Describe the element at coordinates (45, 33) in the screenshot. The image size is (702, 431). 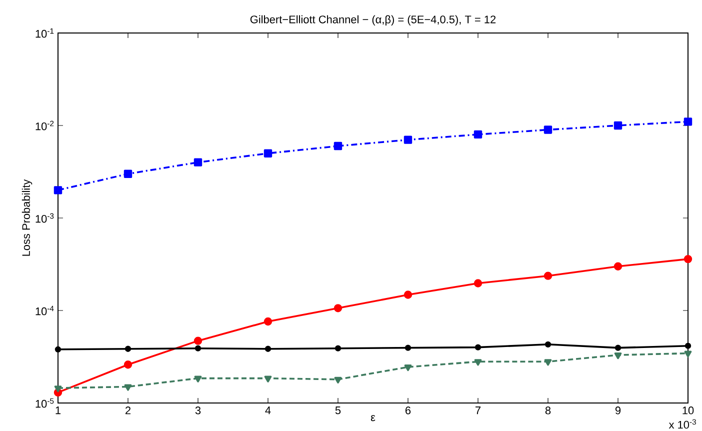
I see `y-tick-label: 10$^{-1}$` at that location.